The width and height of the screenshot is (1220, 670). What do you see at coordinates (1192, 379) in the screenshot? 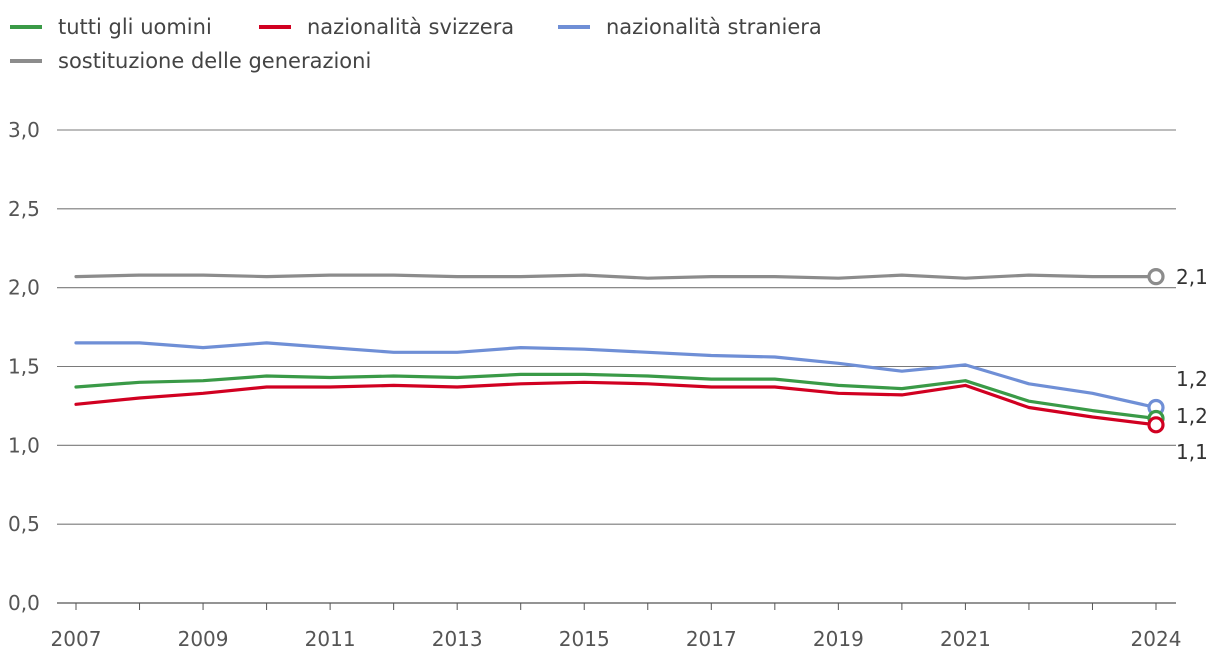
I see `end-label-3: 1,2` at bounding box center [1192, 379].